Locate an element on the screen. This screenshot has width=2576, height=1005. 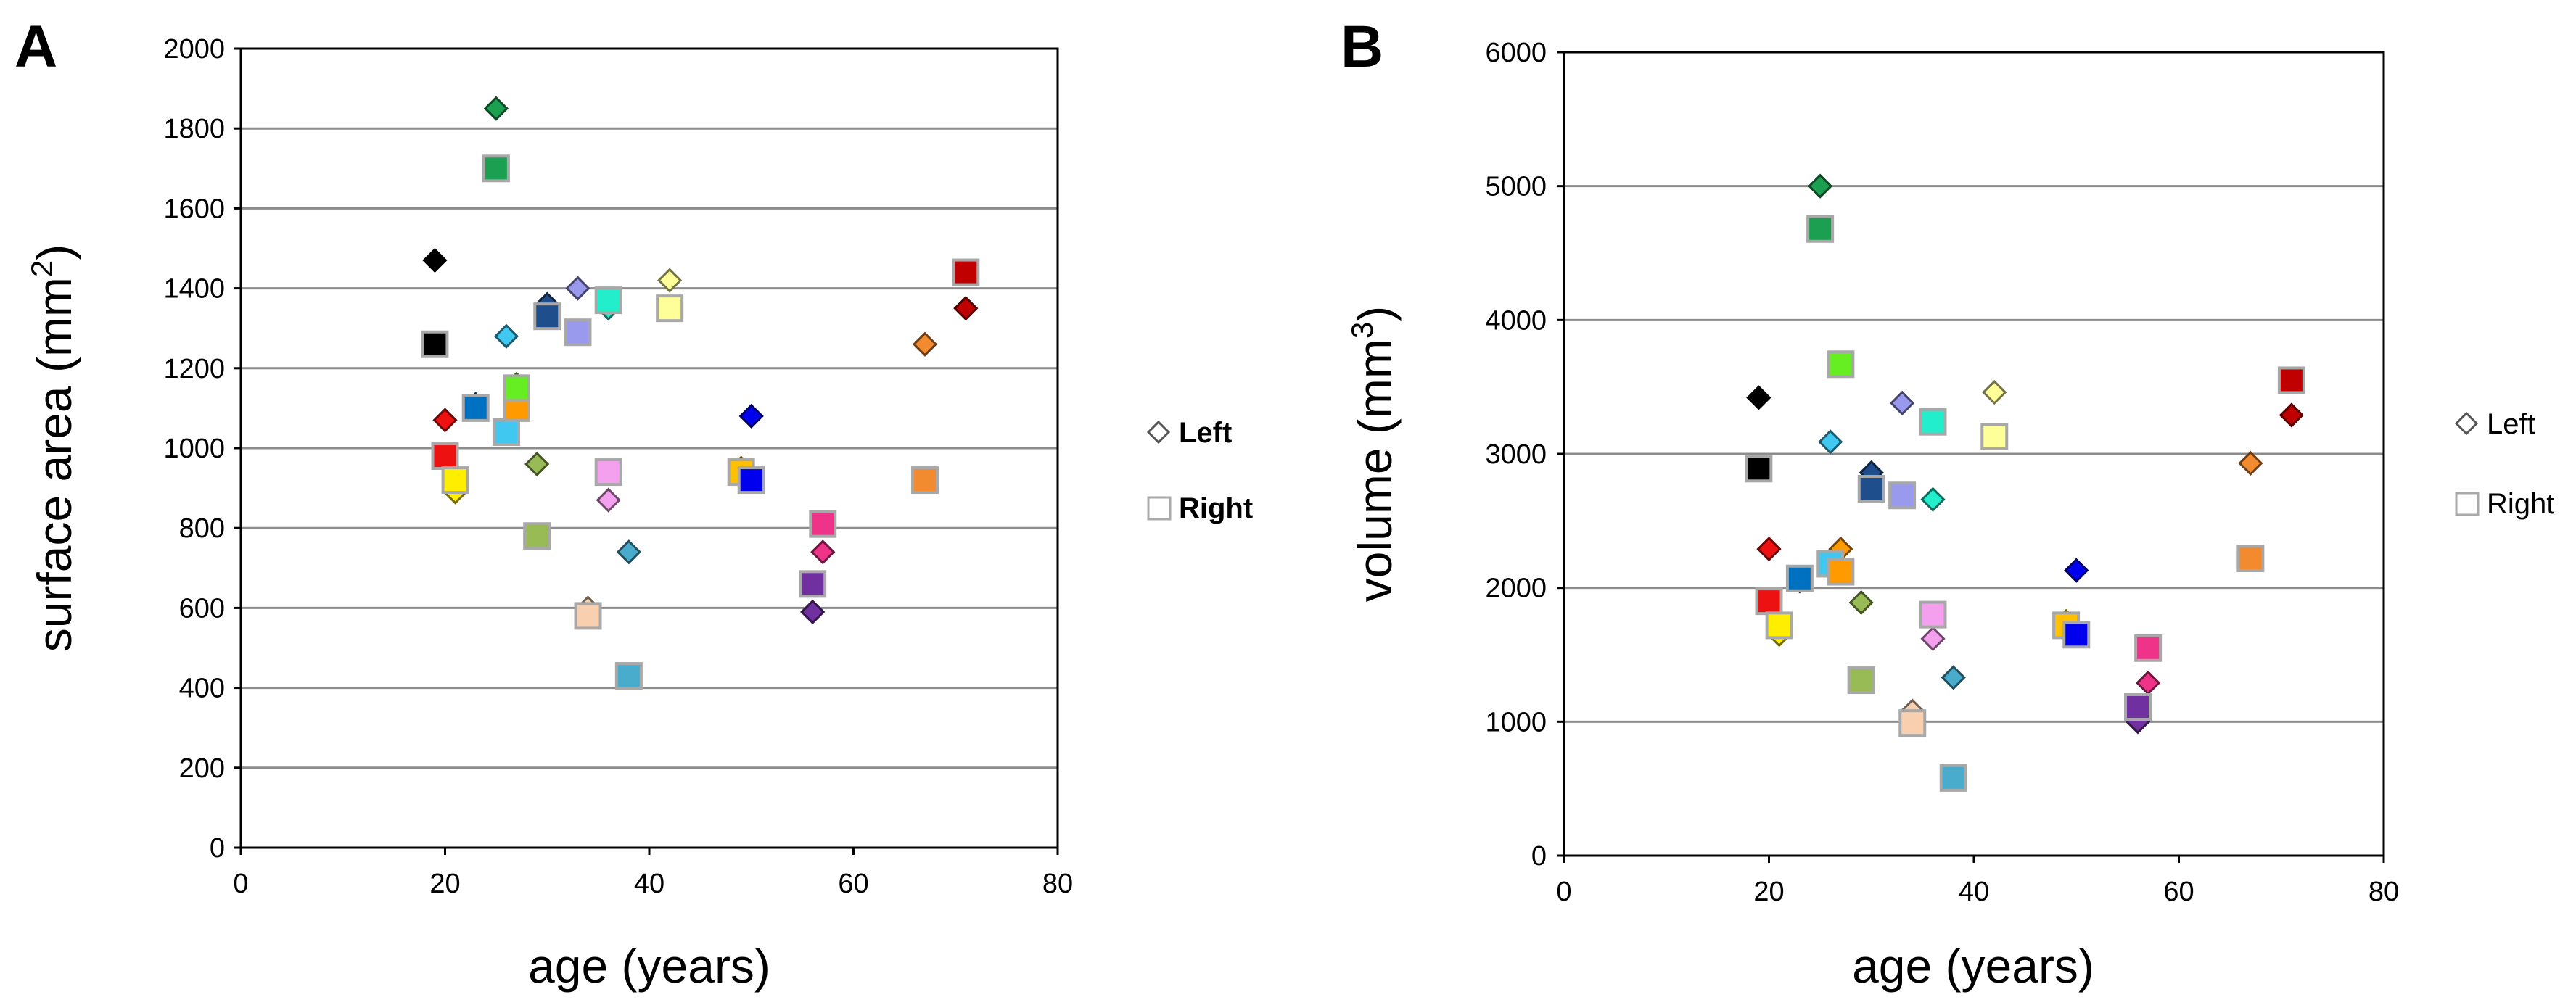
y-tick-label: 600 is located at coordinates (202, 608).